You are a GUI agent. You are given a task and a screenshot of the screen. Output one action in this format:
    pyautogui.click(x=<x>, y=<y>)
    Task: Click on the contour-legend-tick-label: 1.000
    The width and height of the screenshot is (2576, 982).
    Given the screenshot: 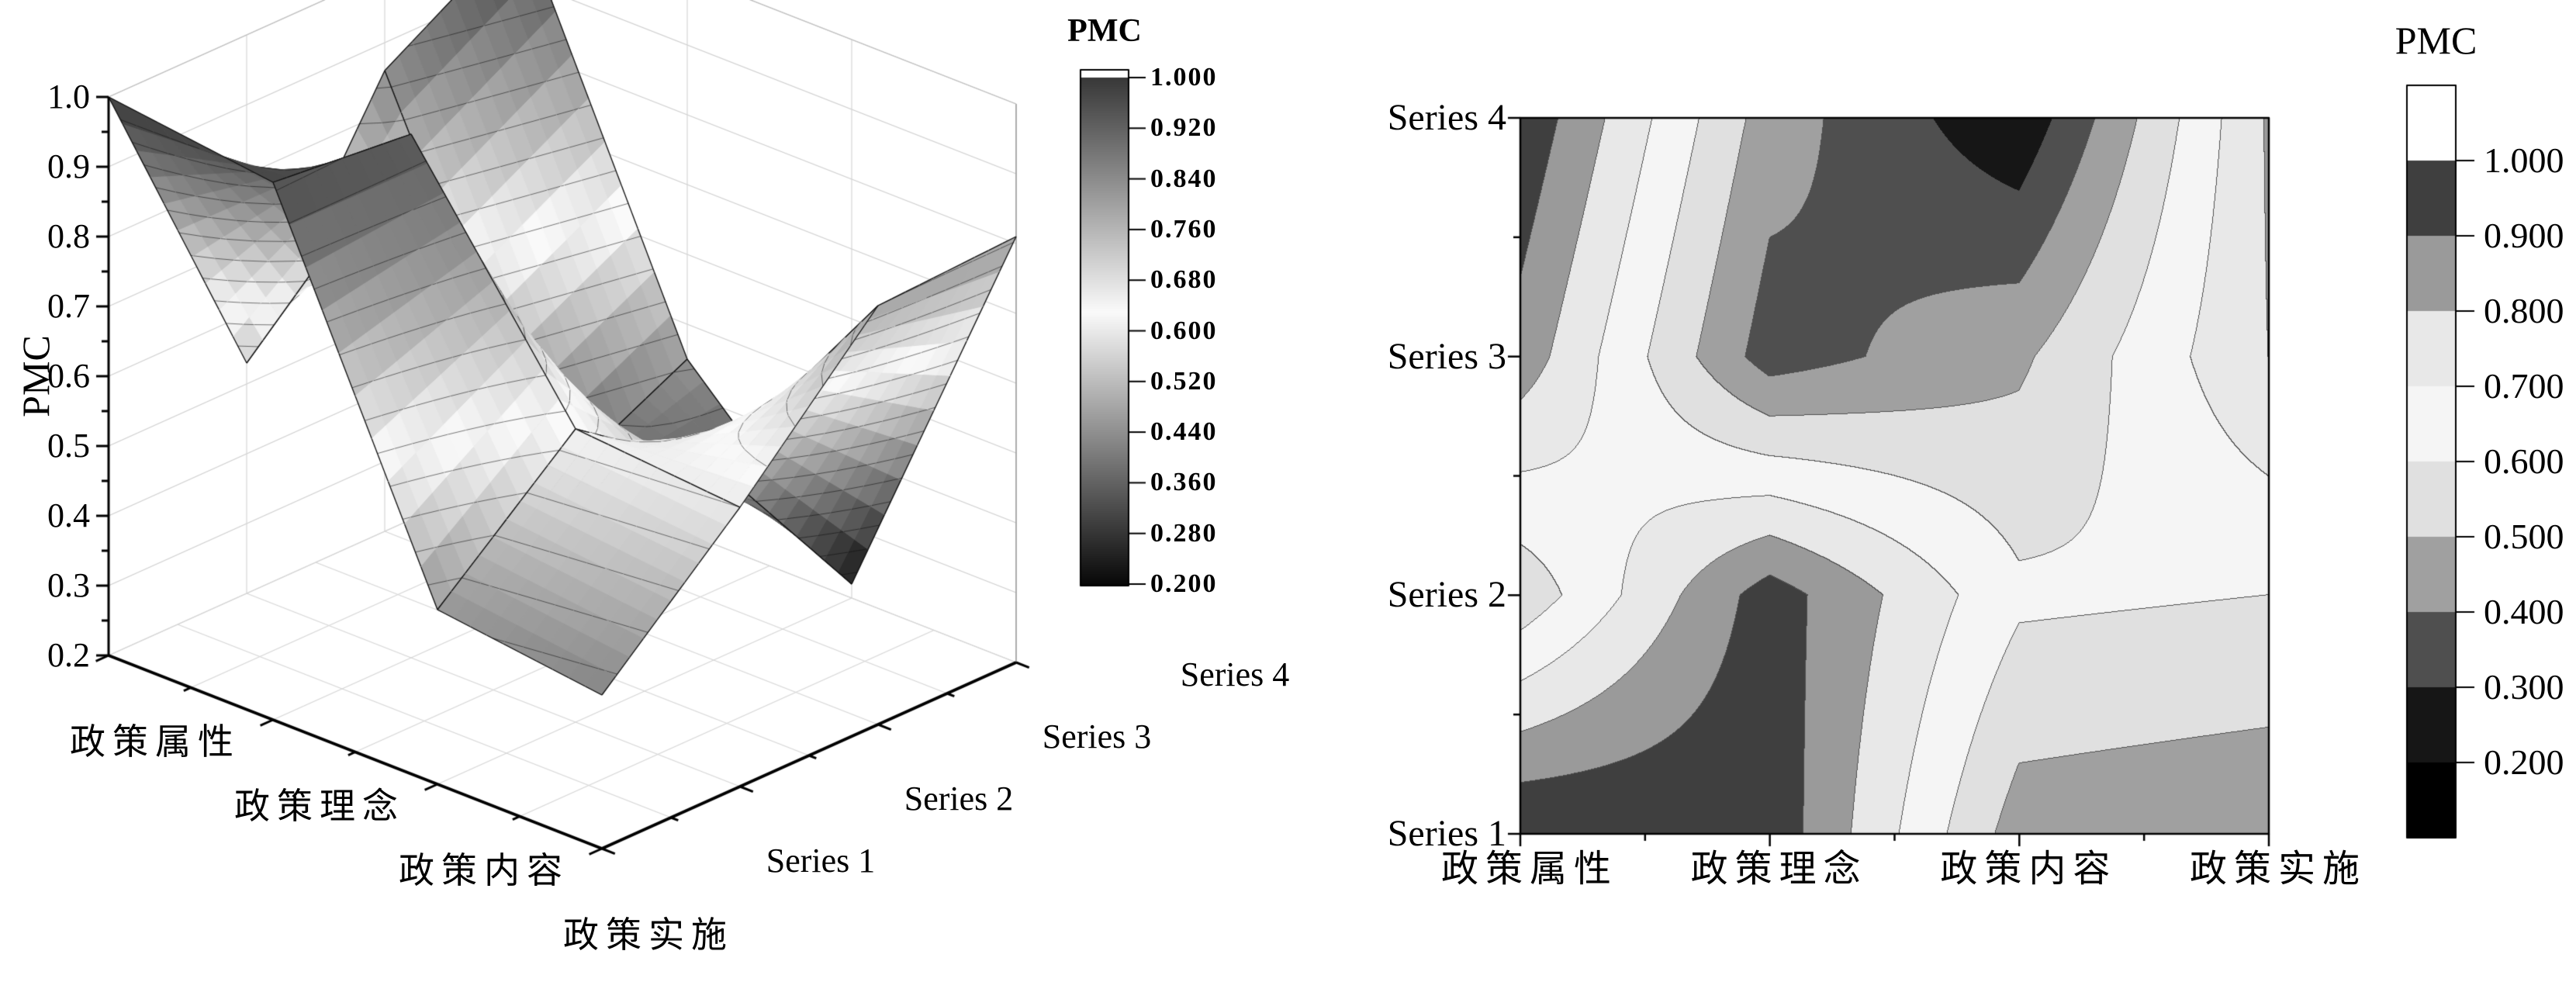 What is the action you would take?
    pyautogui.click(x=2524, y=160)
    